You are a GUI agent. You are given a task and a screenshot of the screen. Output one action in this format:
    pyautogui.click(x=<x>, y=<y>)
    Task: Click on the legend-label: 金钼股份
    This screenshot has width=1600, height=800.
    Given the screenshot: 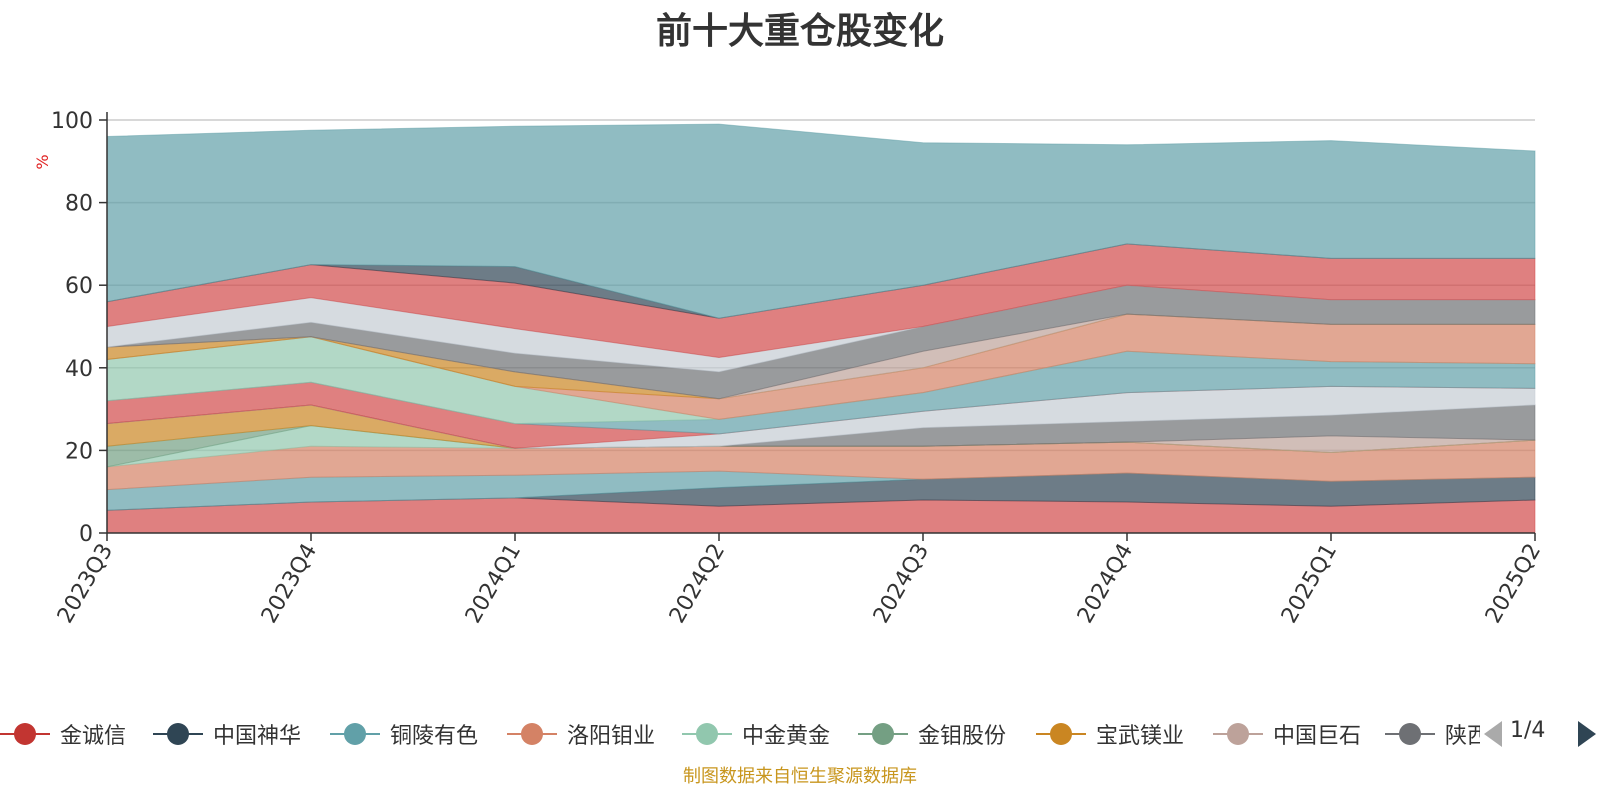 What is the action you would take?
    pyautogui.click(x=962, y=736)
    